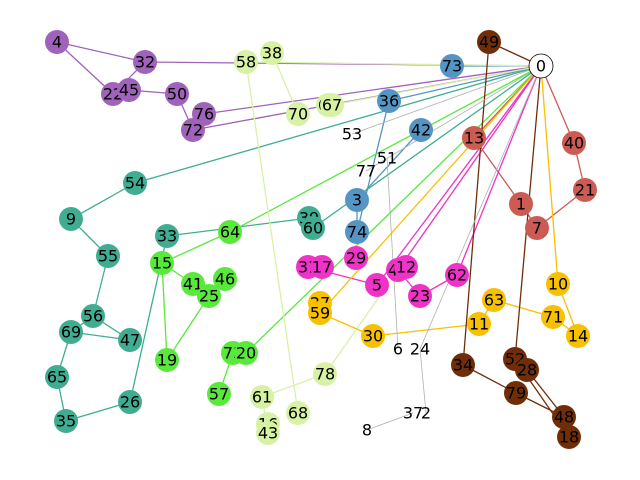 The image size is (640, 480). I want to click on node-63: 63, so click(494, 300).